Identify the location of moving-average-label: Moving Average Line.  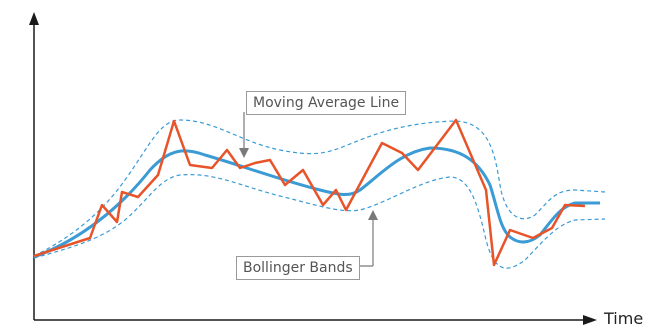
(326, 103).